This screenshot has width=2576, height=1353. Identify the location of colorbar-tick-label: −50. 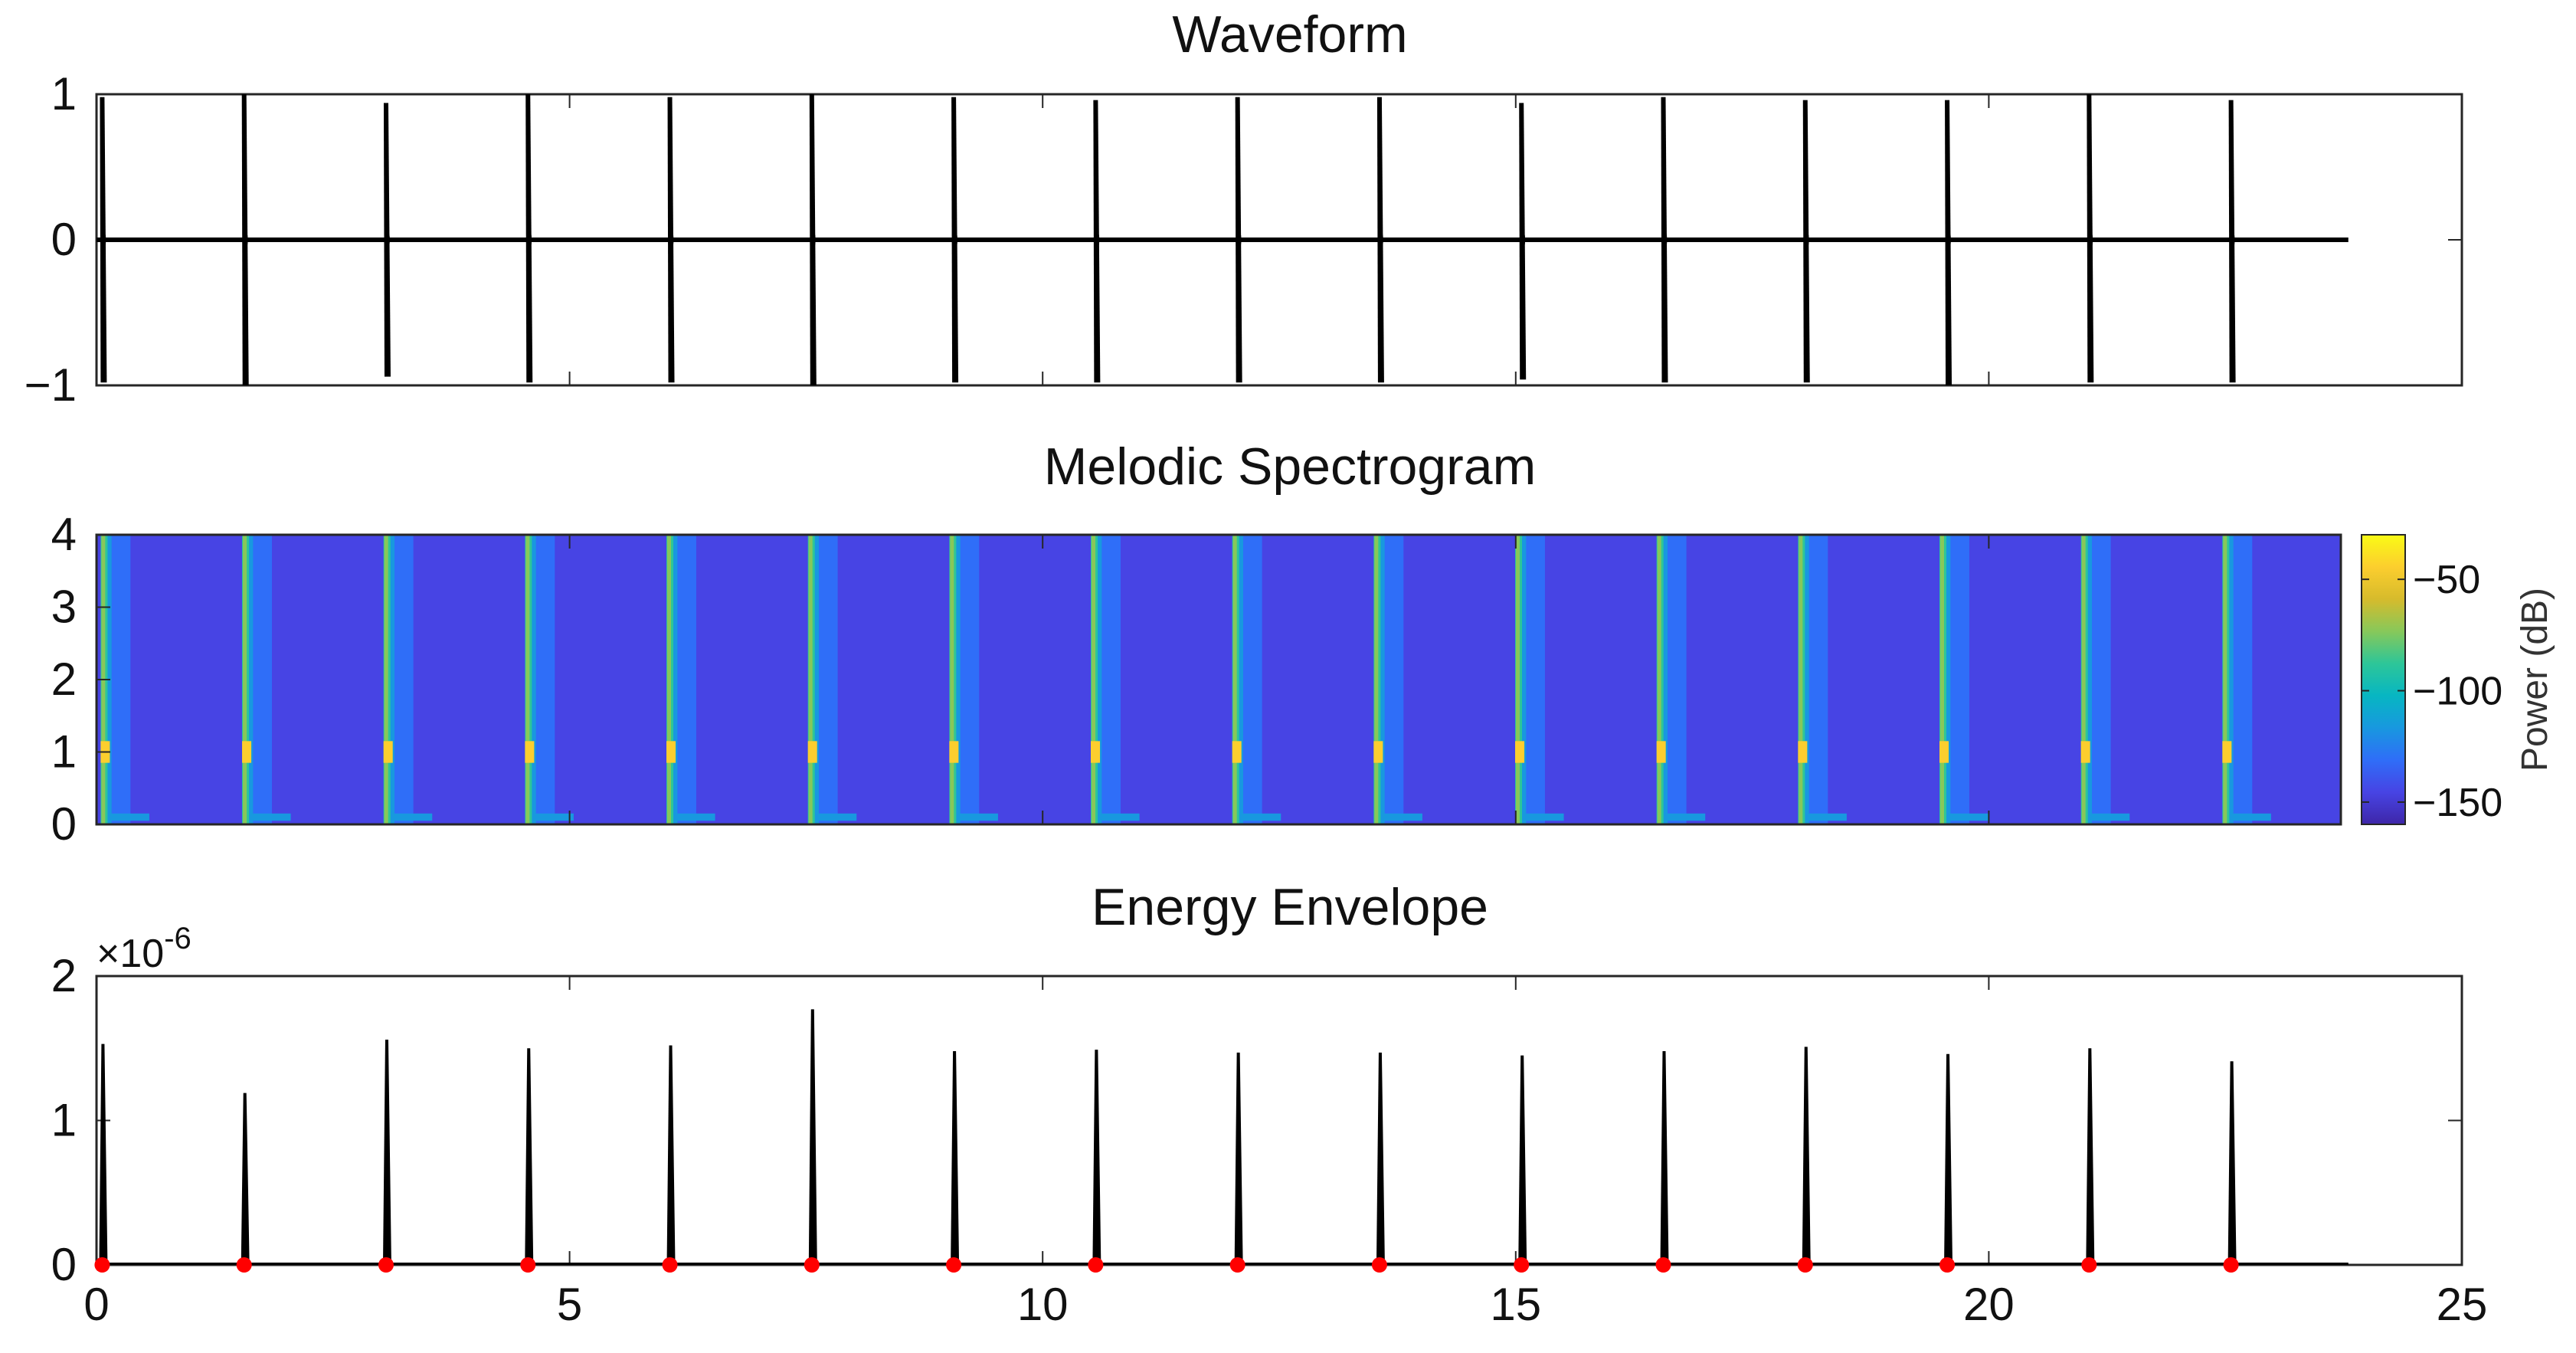
(2446, 580).